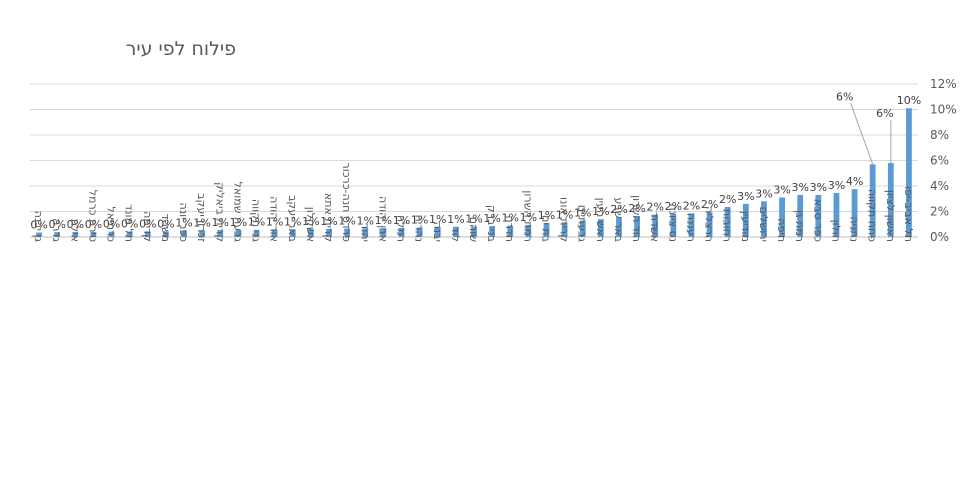  Describe the element at coordinates (147, 226) in the screenshot. I see `x-category-label: קדימה` at that location.